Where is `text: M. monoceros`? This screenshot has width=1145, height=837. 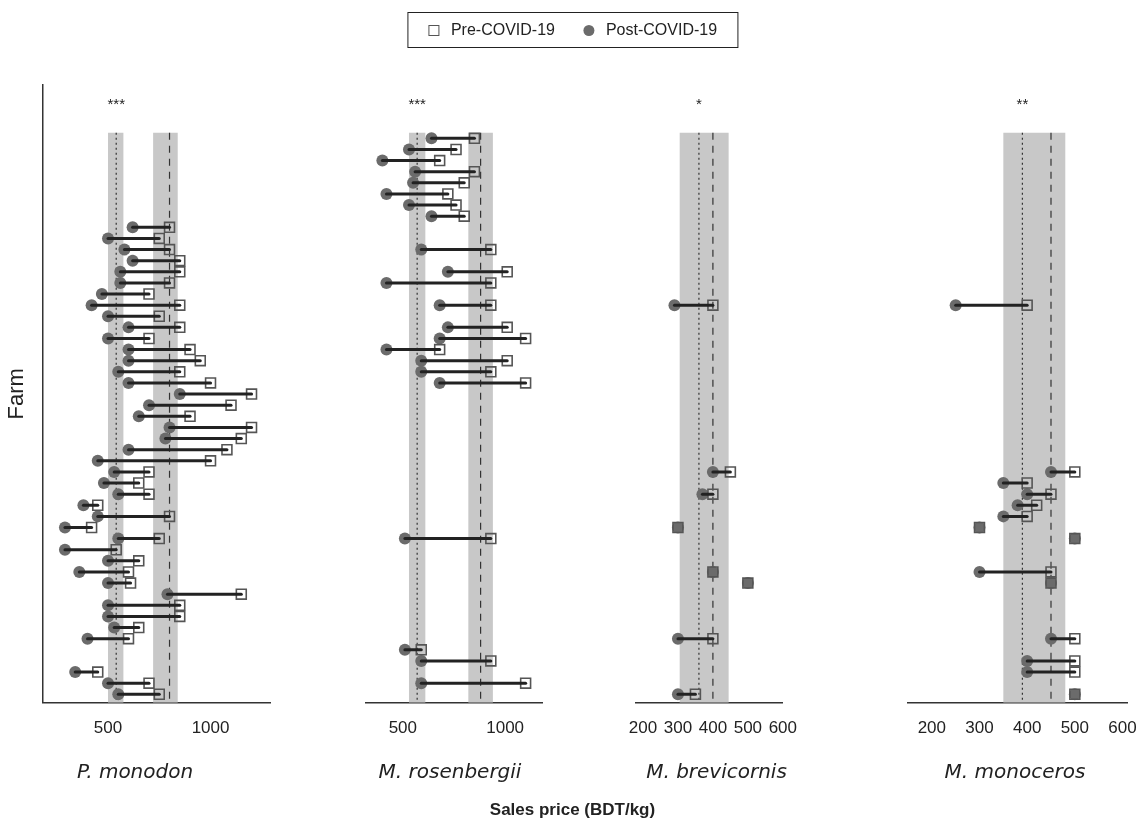 text: M. monoceros is located at coordinates (1015, 771).